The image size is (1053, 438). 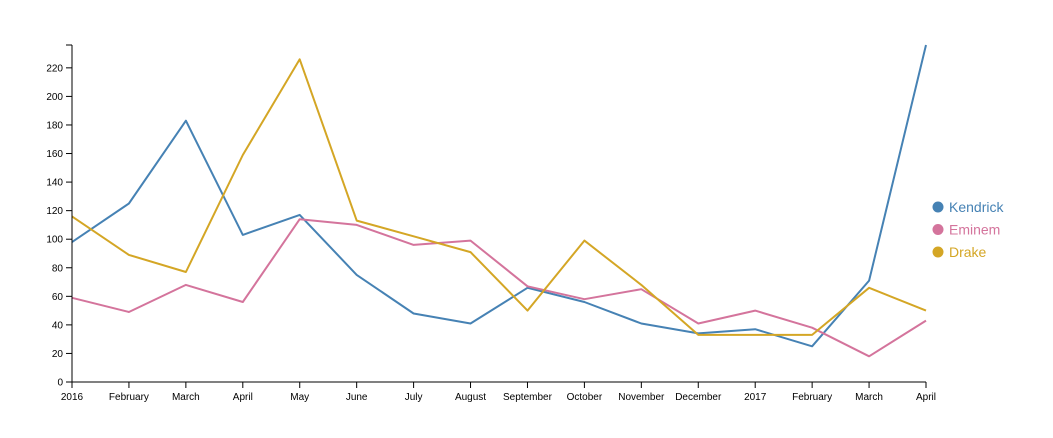 I want to click on x-tick-label: July, so click(x=414, y=397).